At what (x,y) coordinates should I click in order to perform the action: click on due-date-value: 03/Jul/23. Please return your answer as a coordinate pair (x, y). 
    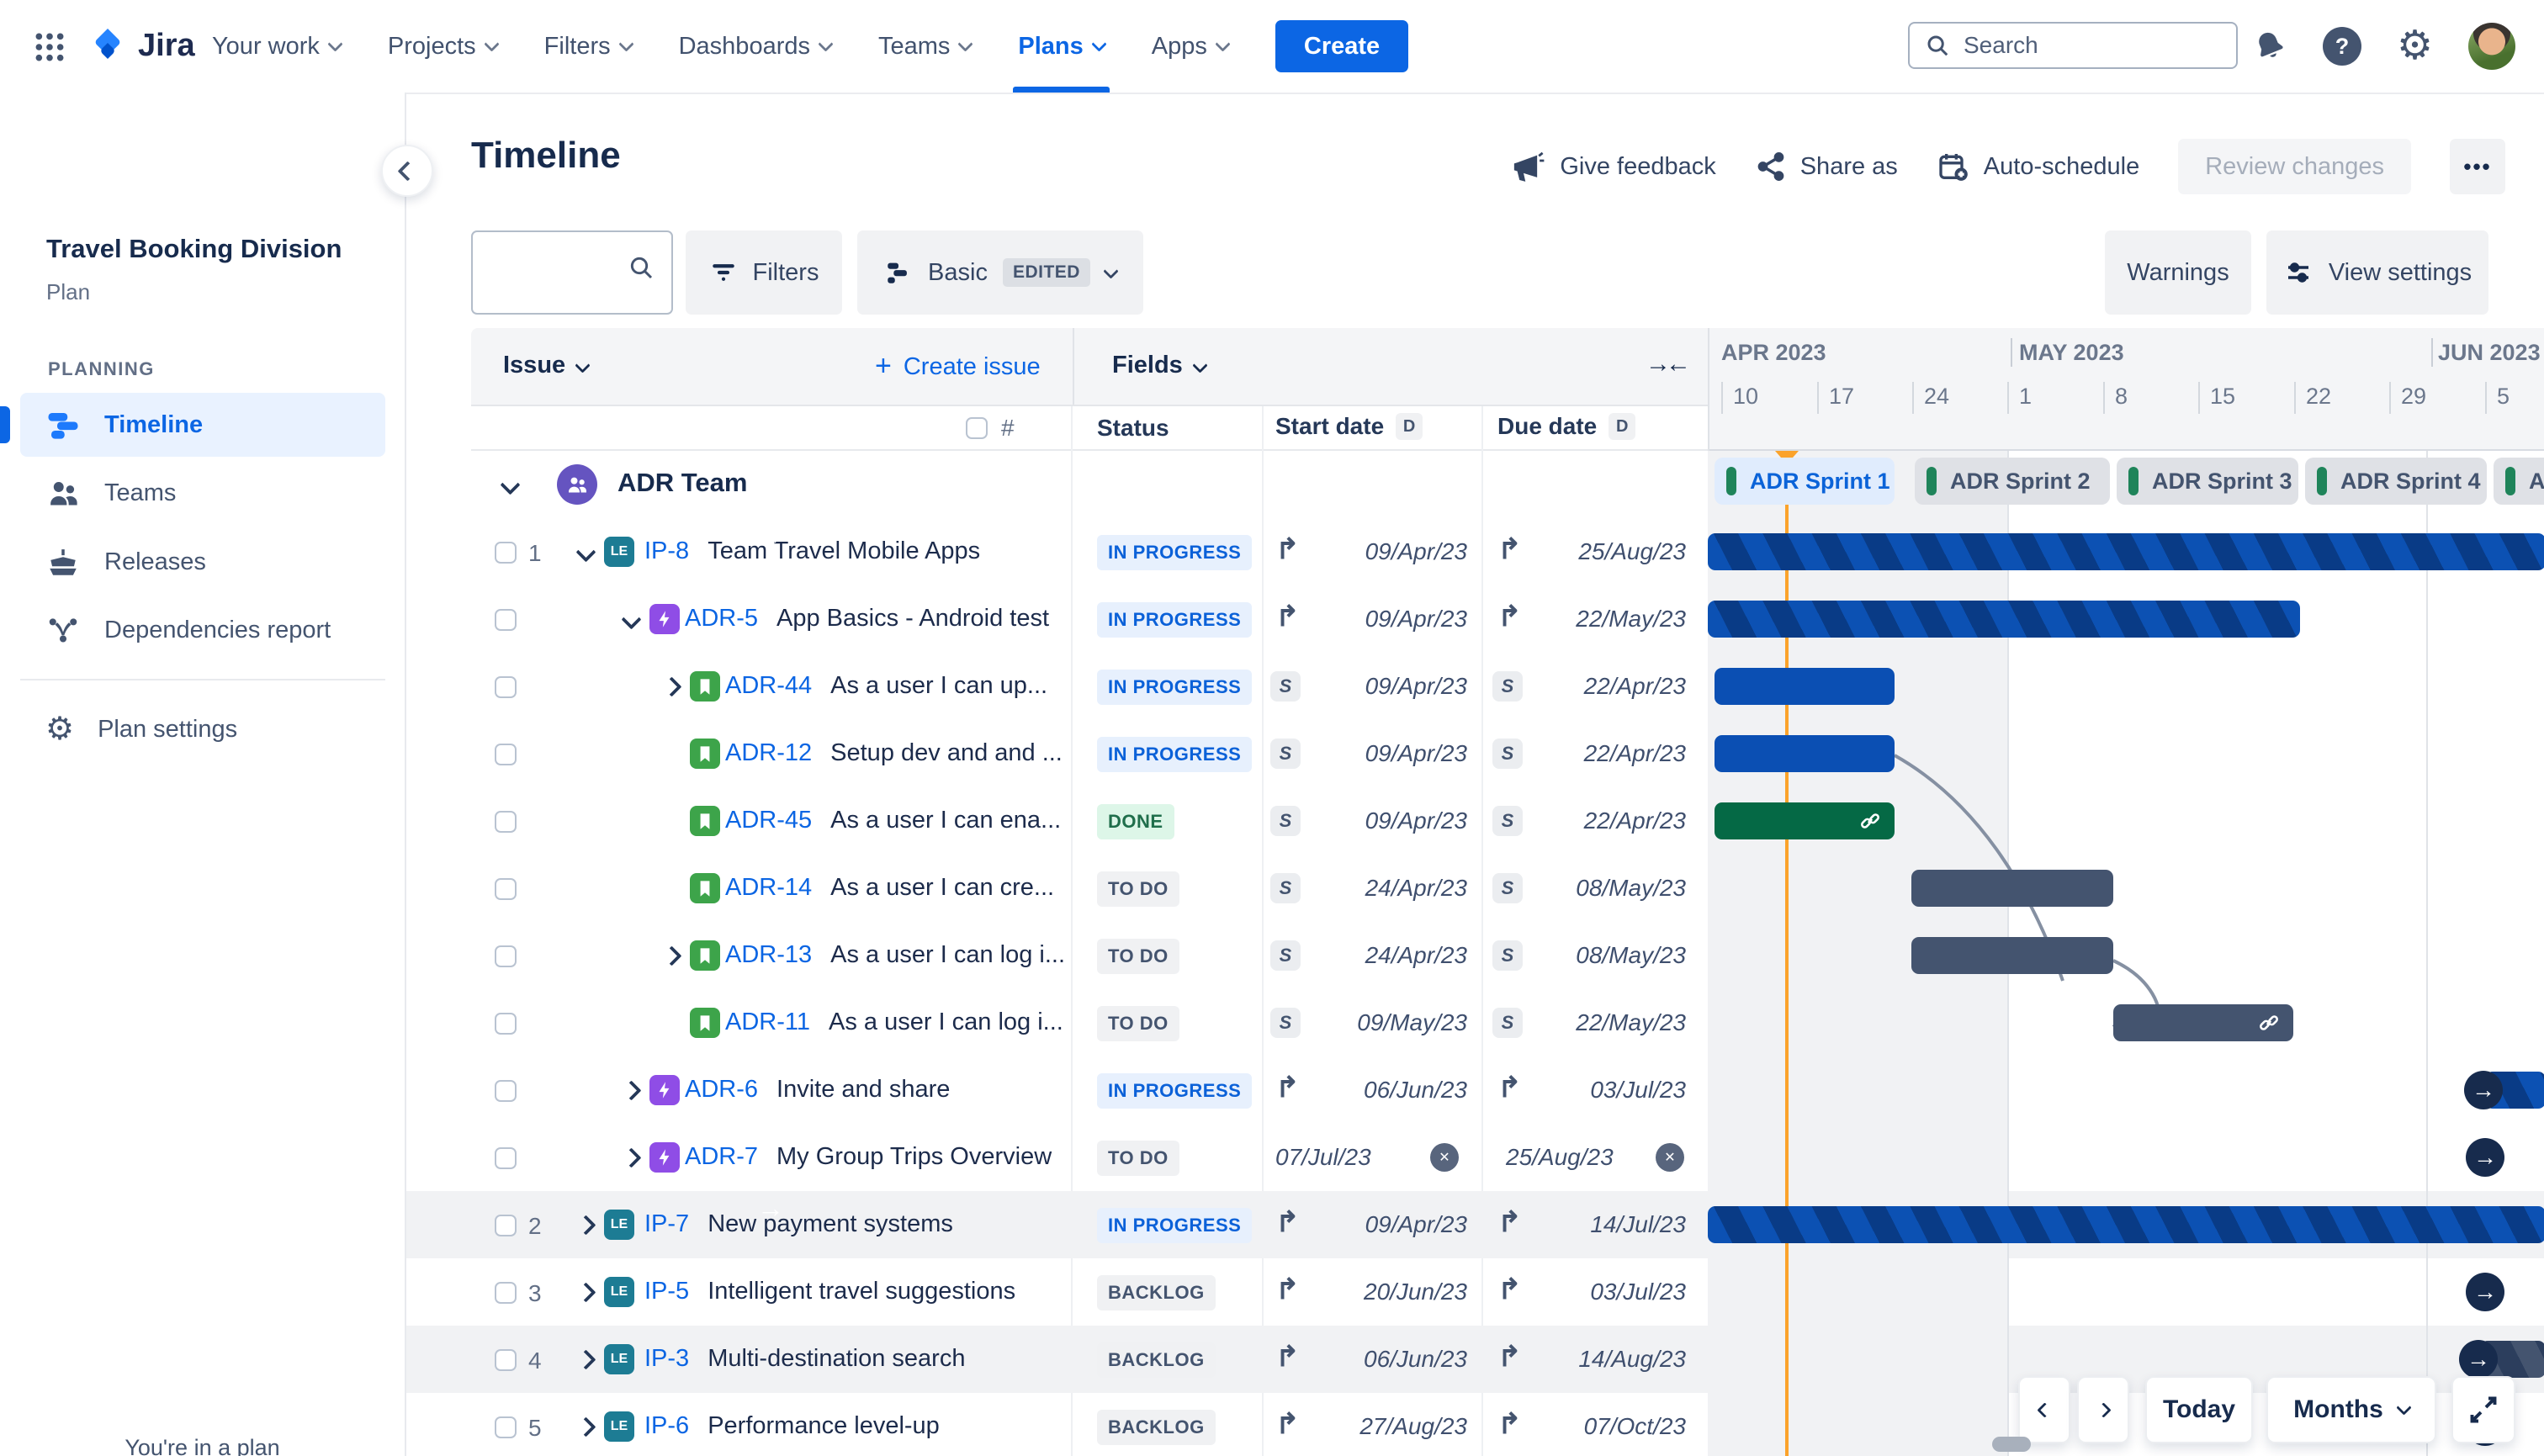
    Looking at the image, I should click on (1638, 1292).